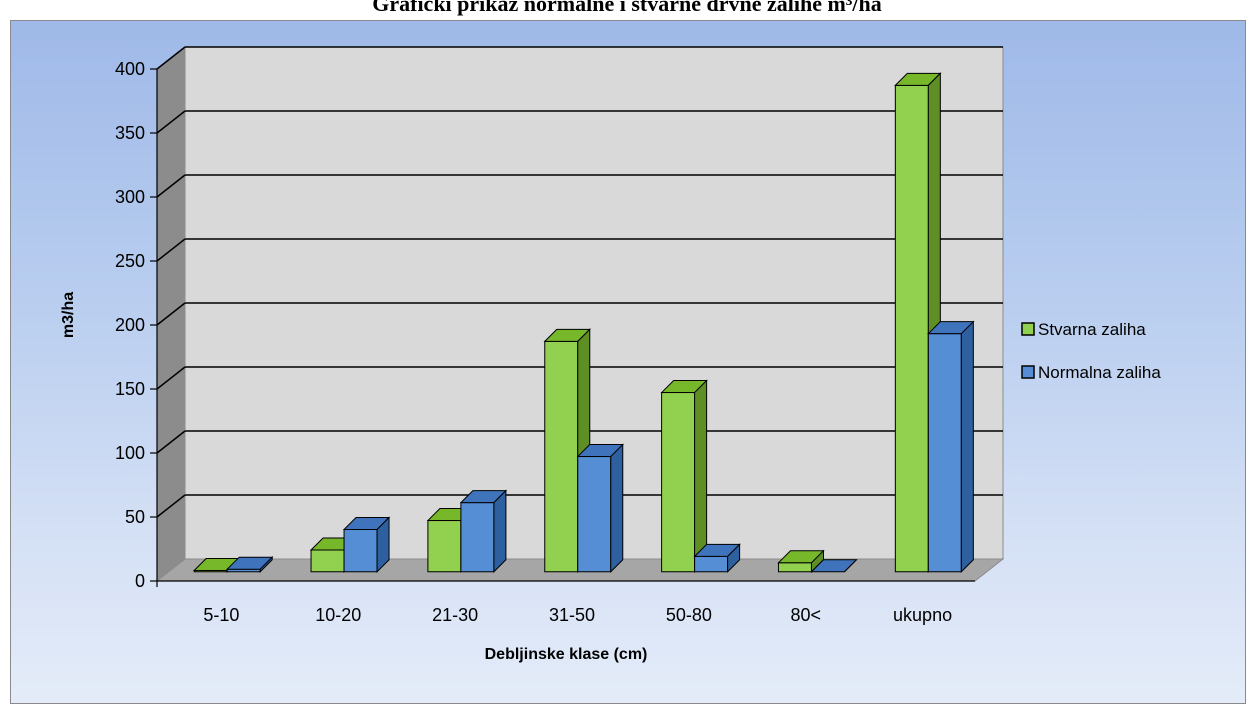  What do you see at coordinates (338, 615) in the screenshot?
I see `x-tick-label: 10-20` at bounding box center [338, 615].